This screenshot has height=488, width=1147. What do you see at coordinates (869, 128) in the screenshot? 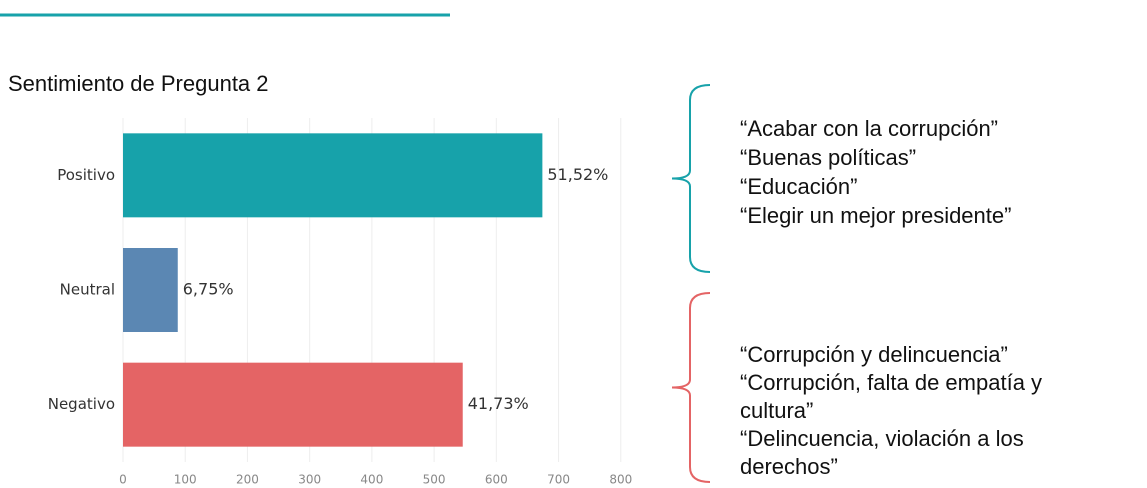
I see `annotation-line: “Acabar con la corrupción”` at bounding box center [869, 128].